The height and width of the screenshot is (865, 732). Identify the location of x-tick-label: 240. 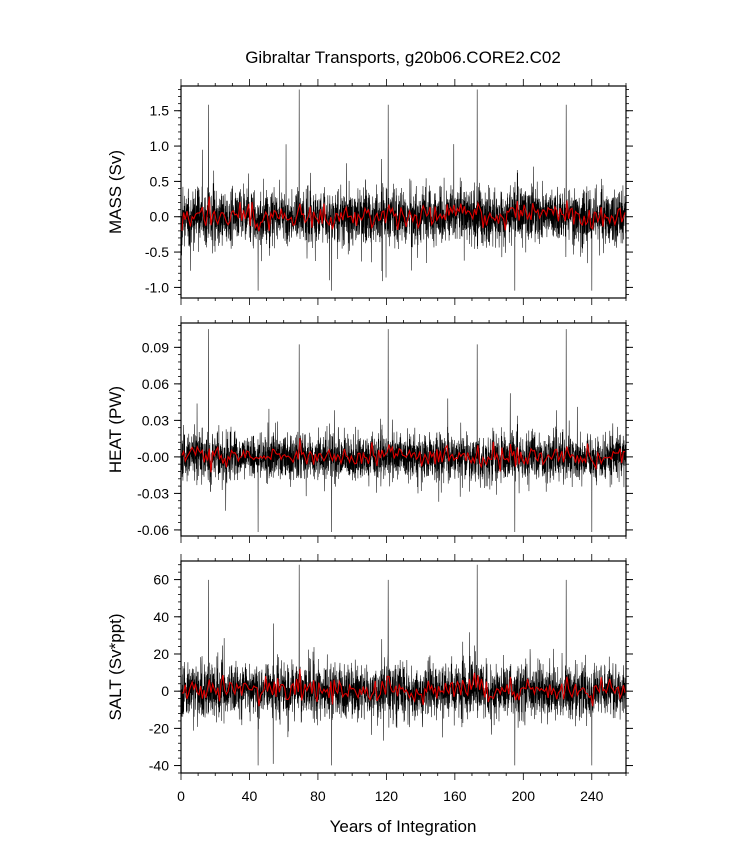
(592, 796).